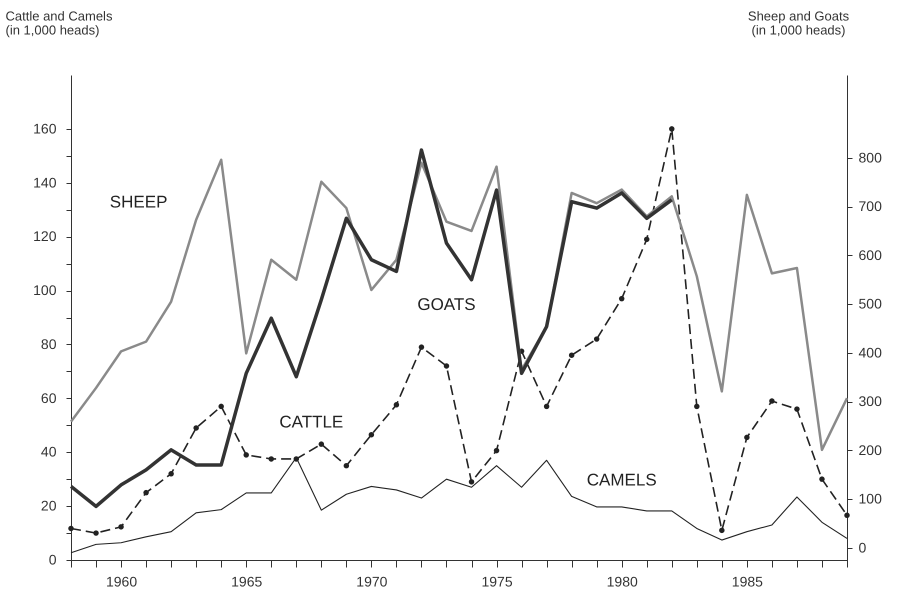 The height and width of the screenshot is (602, 898). I want to click on series-label: SHEEP, so click(139, 202).